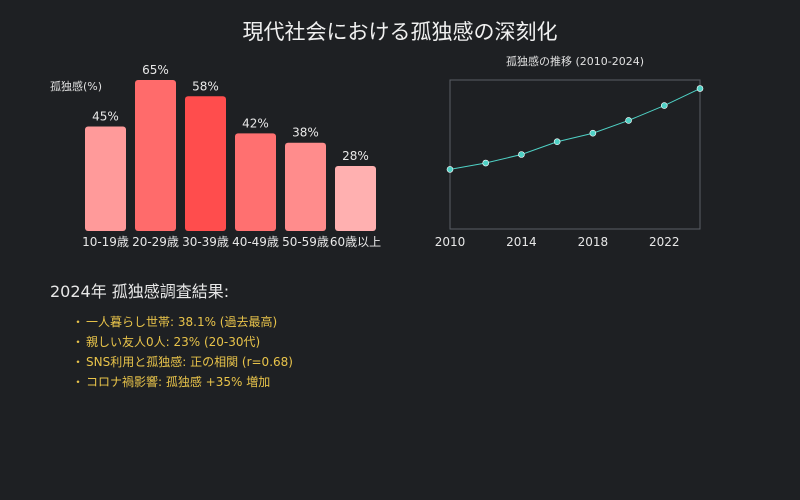 This screenshot has width=800, height=500. Describe the element at coordinates (400, 32) in the screenshot. I see `page-title: 現代社会における孤独感の深刻化` at that location.